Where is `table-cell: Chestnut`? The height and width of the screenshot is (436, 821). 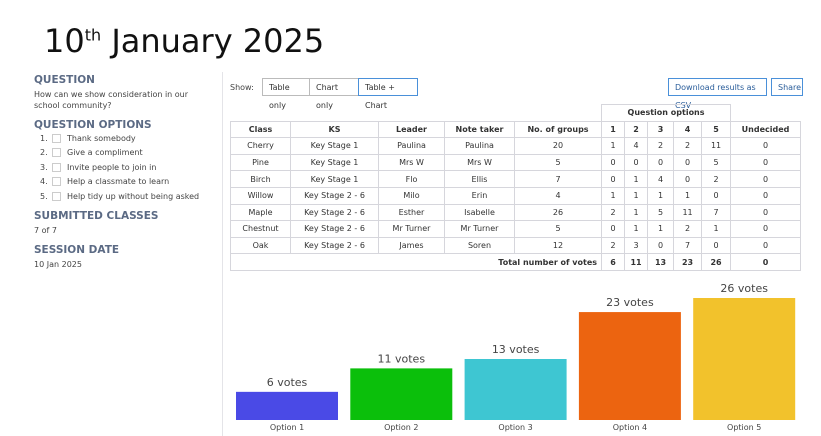
table-cell: Chestnut is located at coordinates (260, 229).